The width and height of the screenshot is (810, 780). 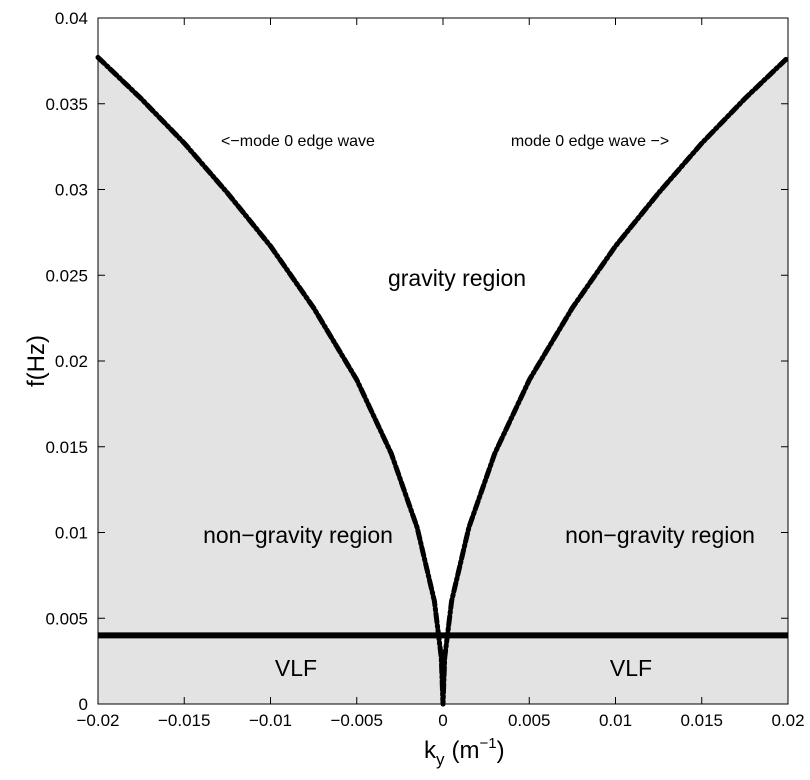 I want to click on x-tick-label: 0.01, so click(x=615, y=720).